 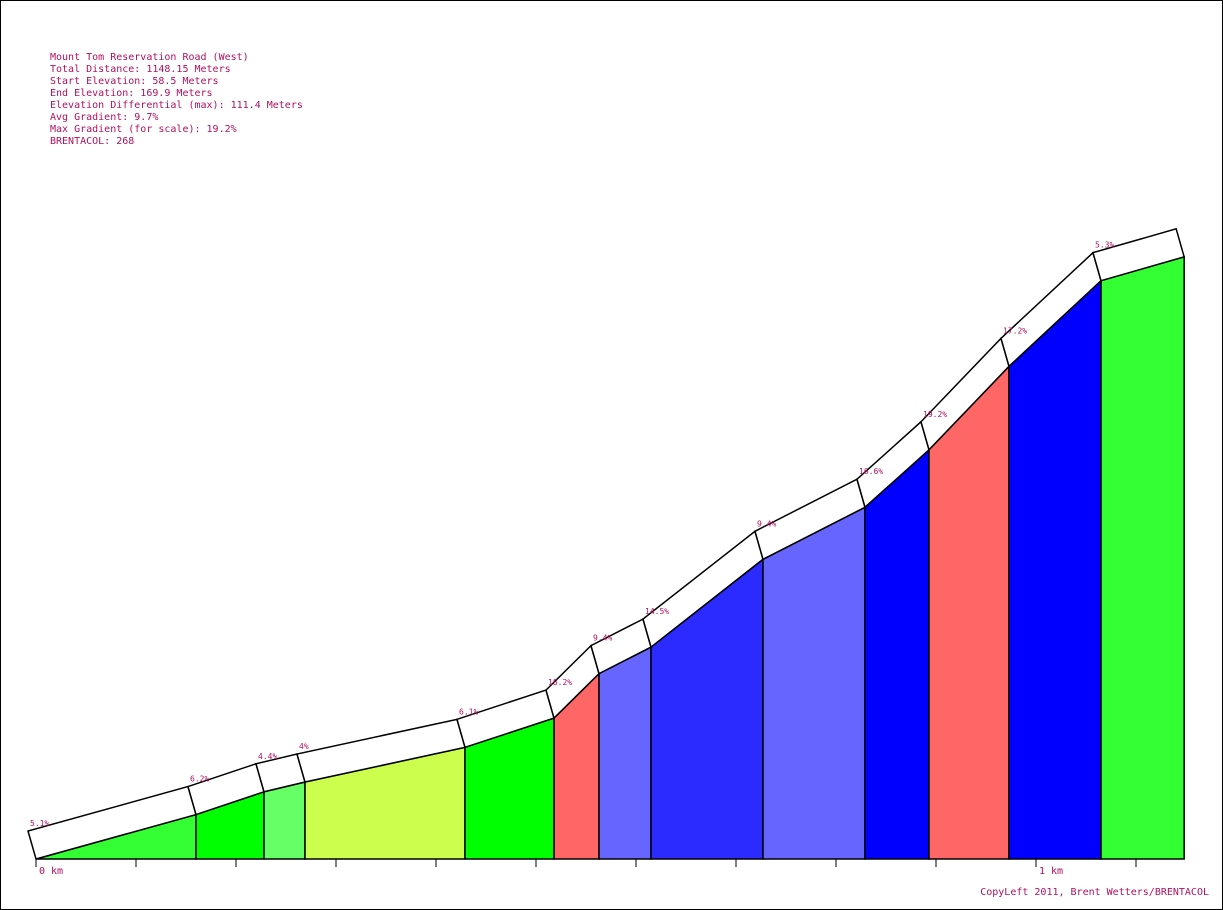 I want to click on gradient-label: 4.4%, so click(x=267, y=756).